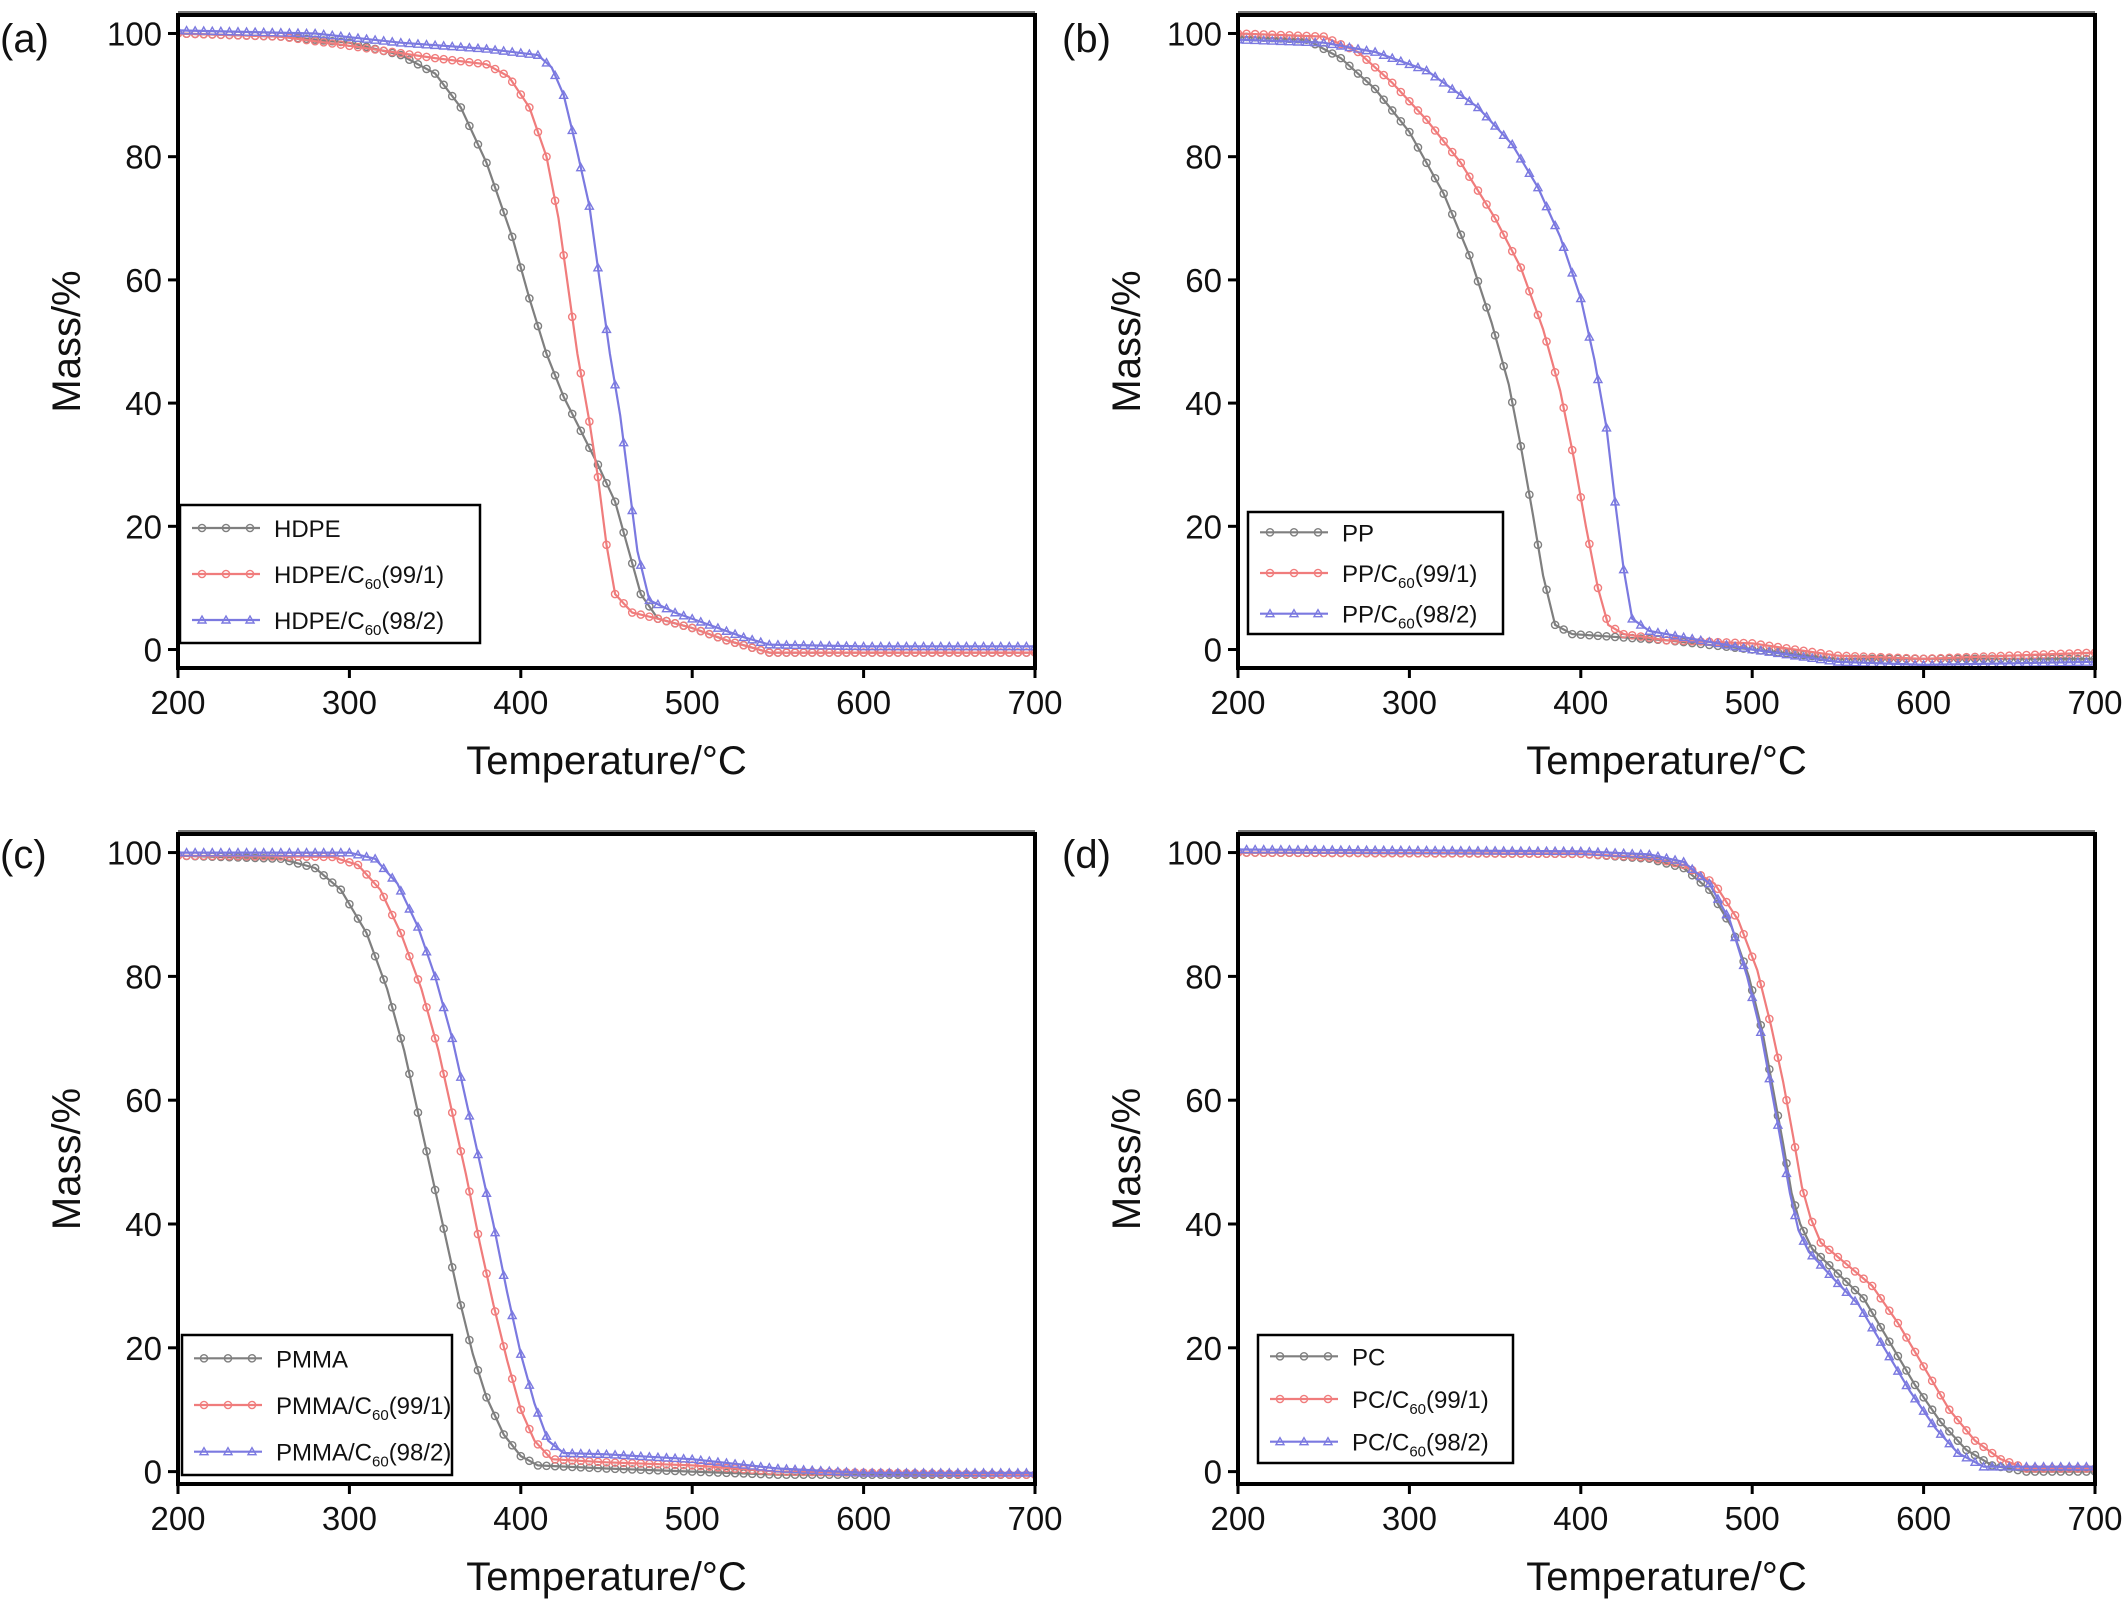 This screenshot has width=2128, height=1618. I want to click on x-axis-title: Temperature/°C, so click(606, 761).